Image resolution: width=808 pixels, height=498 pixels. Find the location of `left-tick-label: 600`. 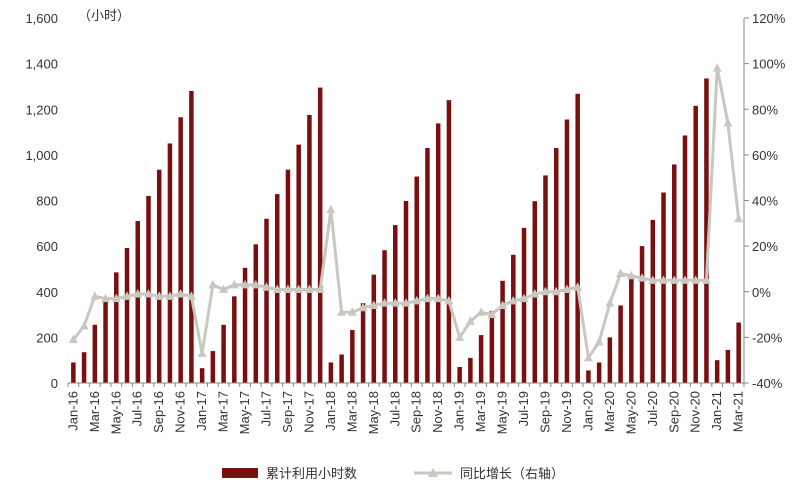

left-tick-label: 600 is located at coordinates (47, 246).